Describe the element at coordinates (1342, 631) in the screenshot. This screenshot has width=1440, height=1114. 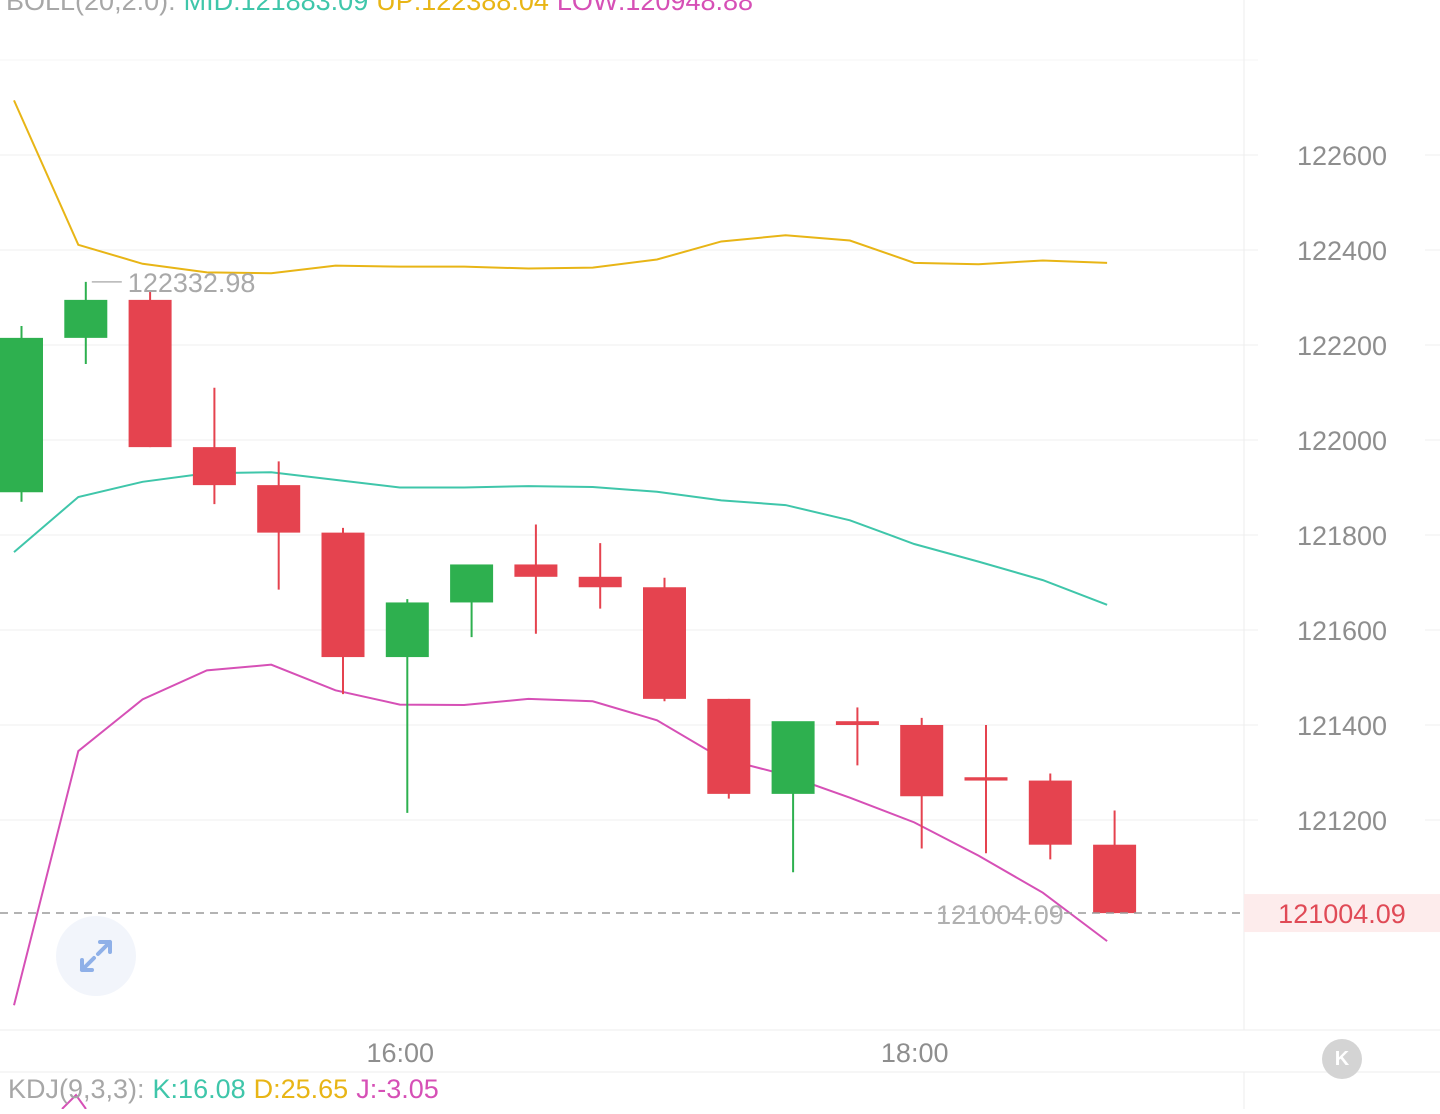
I see `y-axis-tick-label: 121600` at that location.